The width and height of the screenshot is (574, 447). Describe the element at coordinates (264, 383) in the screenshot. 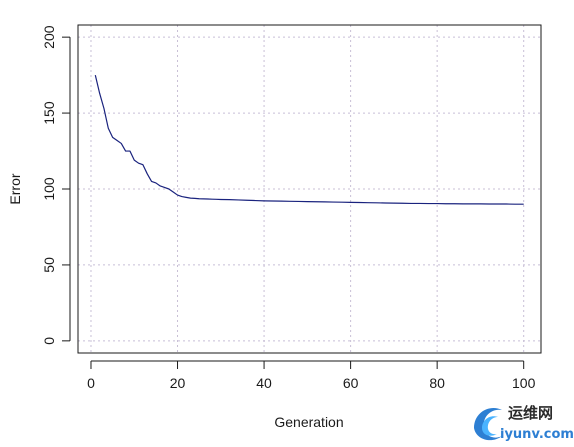

I see `x-tick-label: 40` at that location.